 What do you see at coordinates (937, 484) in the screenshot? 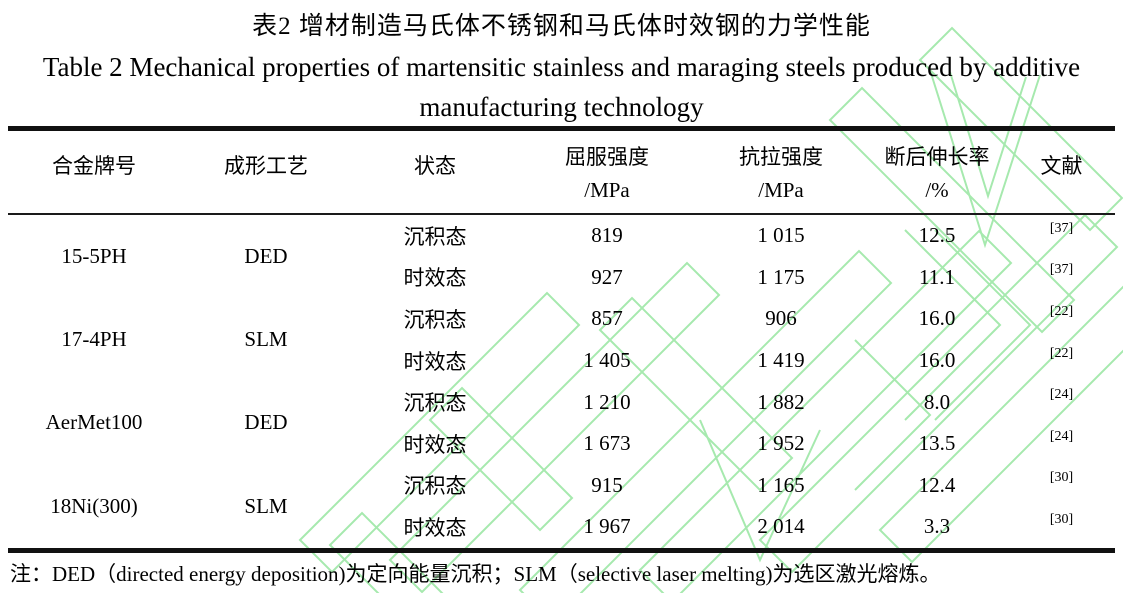
I see `cell-elongation: 12.4` at bounding box center [937, 484].